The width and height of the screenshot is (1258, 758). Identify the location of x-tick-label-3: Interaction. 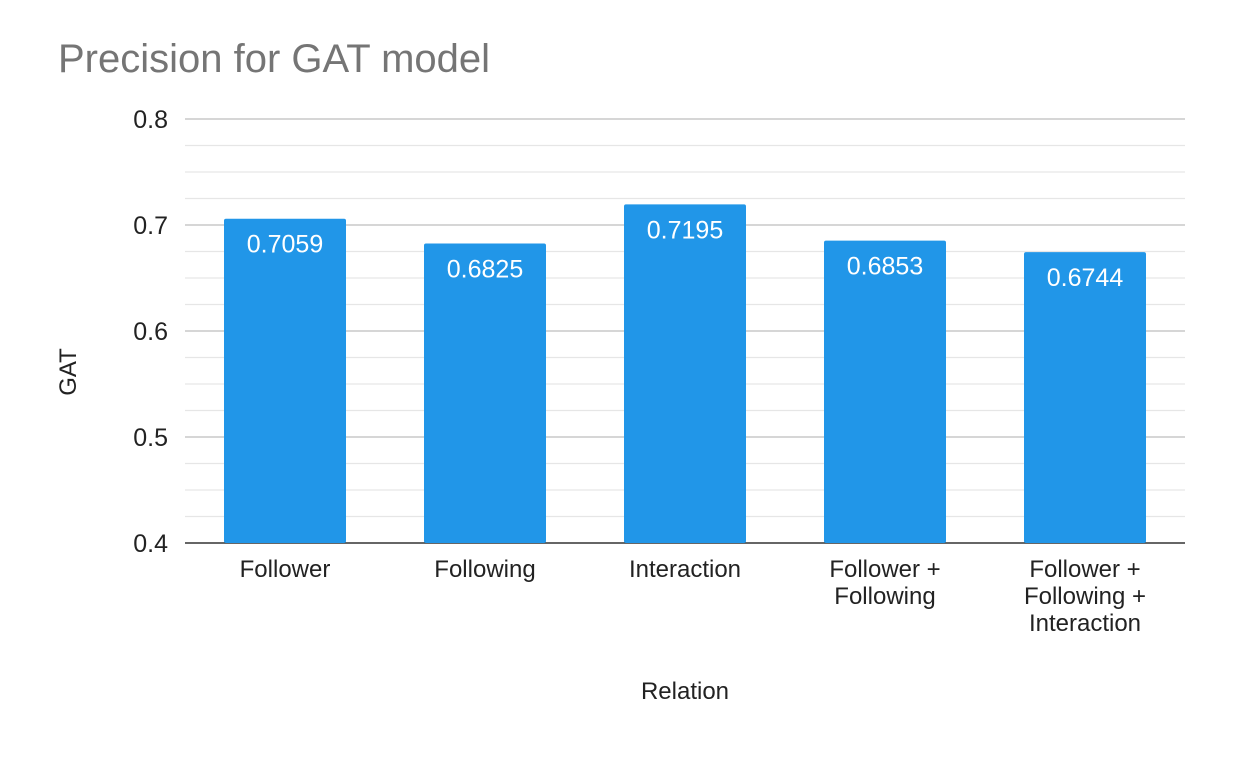
(685, 569).